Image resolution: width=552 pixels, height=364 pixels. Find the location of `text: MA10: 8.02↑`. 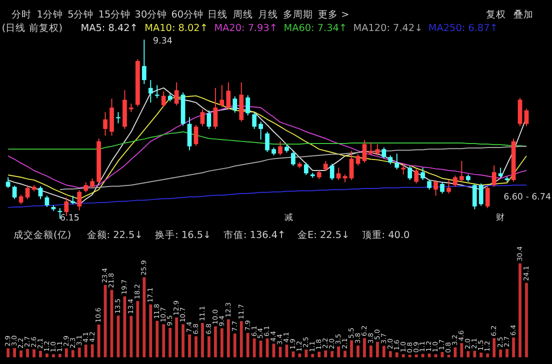

text: MA10: 8.02↑ is located at coordinates (176, 28).